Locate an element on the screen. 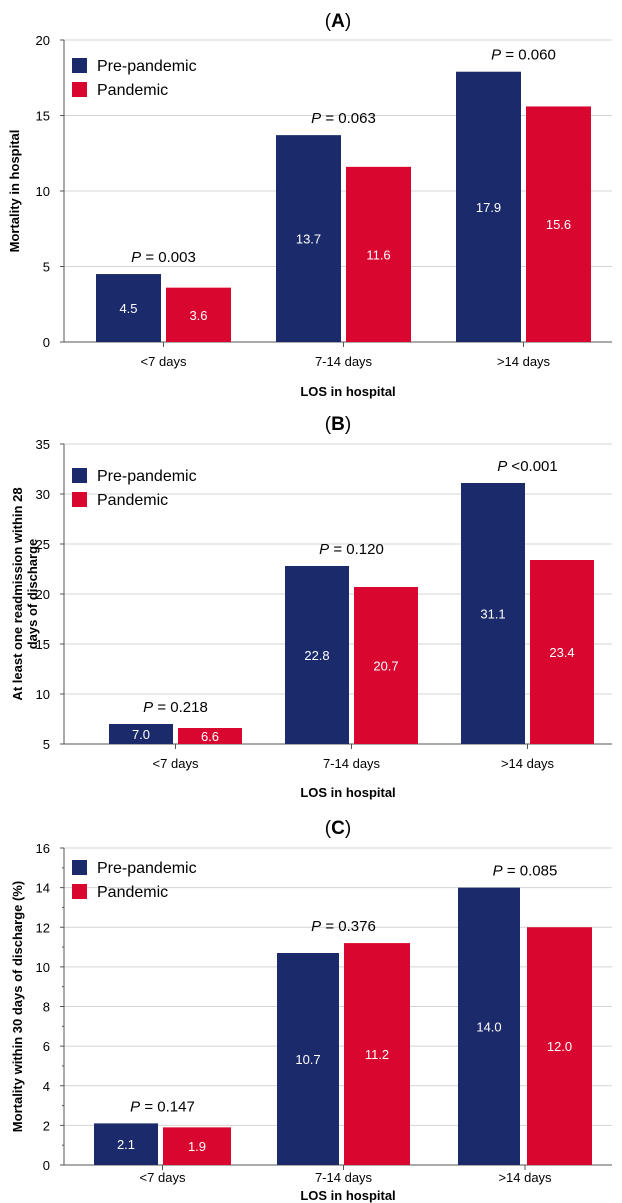 This screenshot has height=1203, width=622. panel-a-legend-label-pre-pandemic: Pre-pandemic is located at coordinates (147, 66).